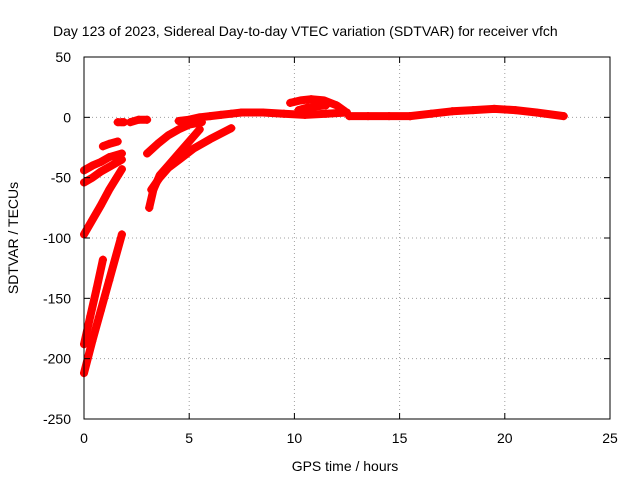  Describe the element at coordinates (61, 178) in the screenshot. I see `y-tick-label: -50` at that location.